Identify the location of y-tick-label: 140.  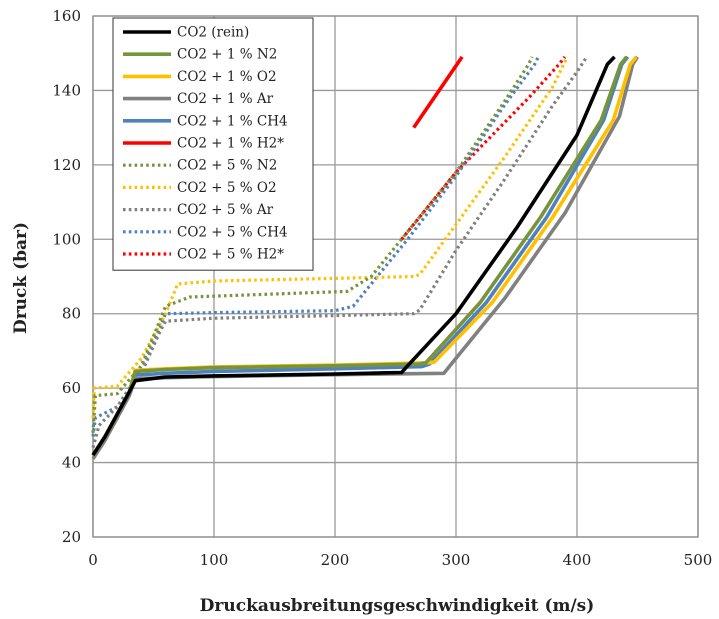
(66, 90).